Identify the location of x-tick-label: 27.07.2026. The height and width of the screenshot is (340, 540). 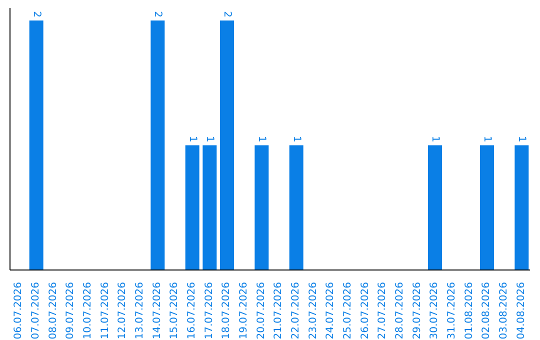
(382, 311).